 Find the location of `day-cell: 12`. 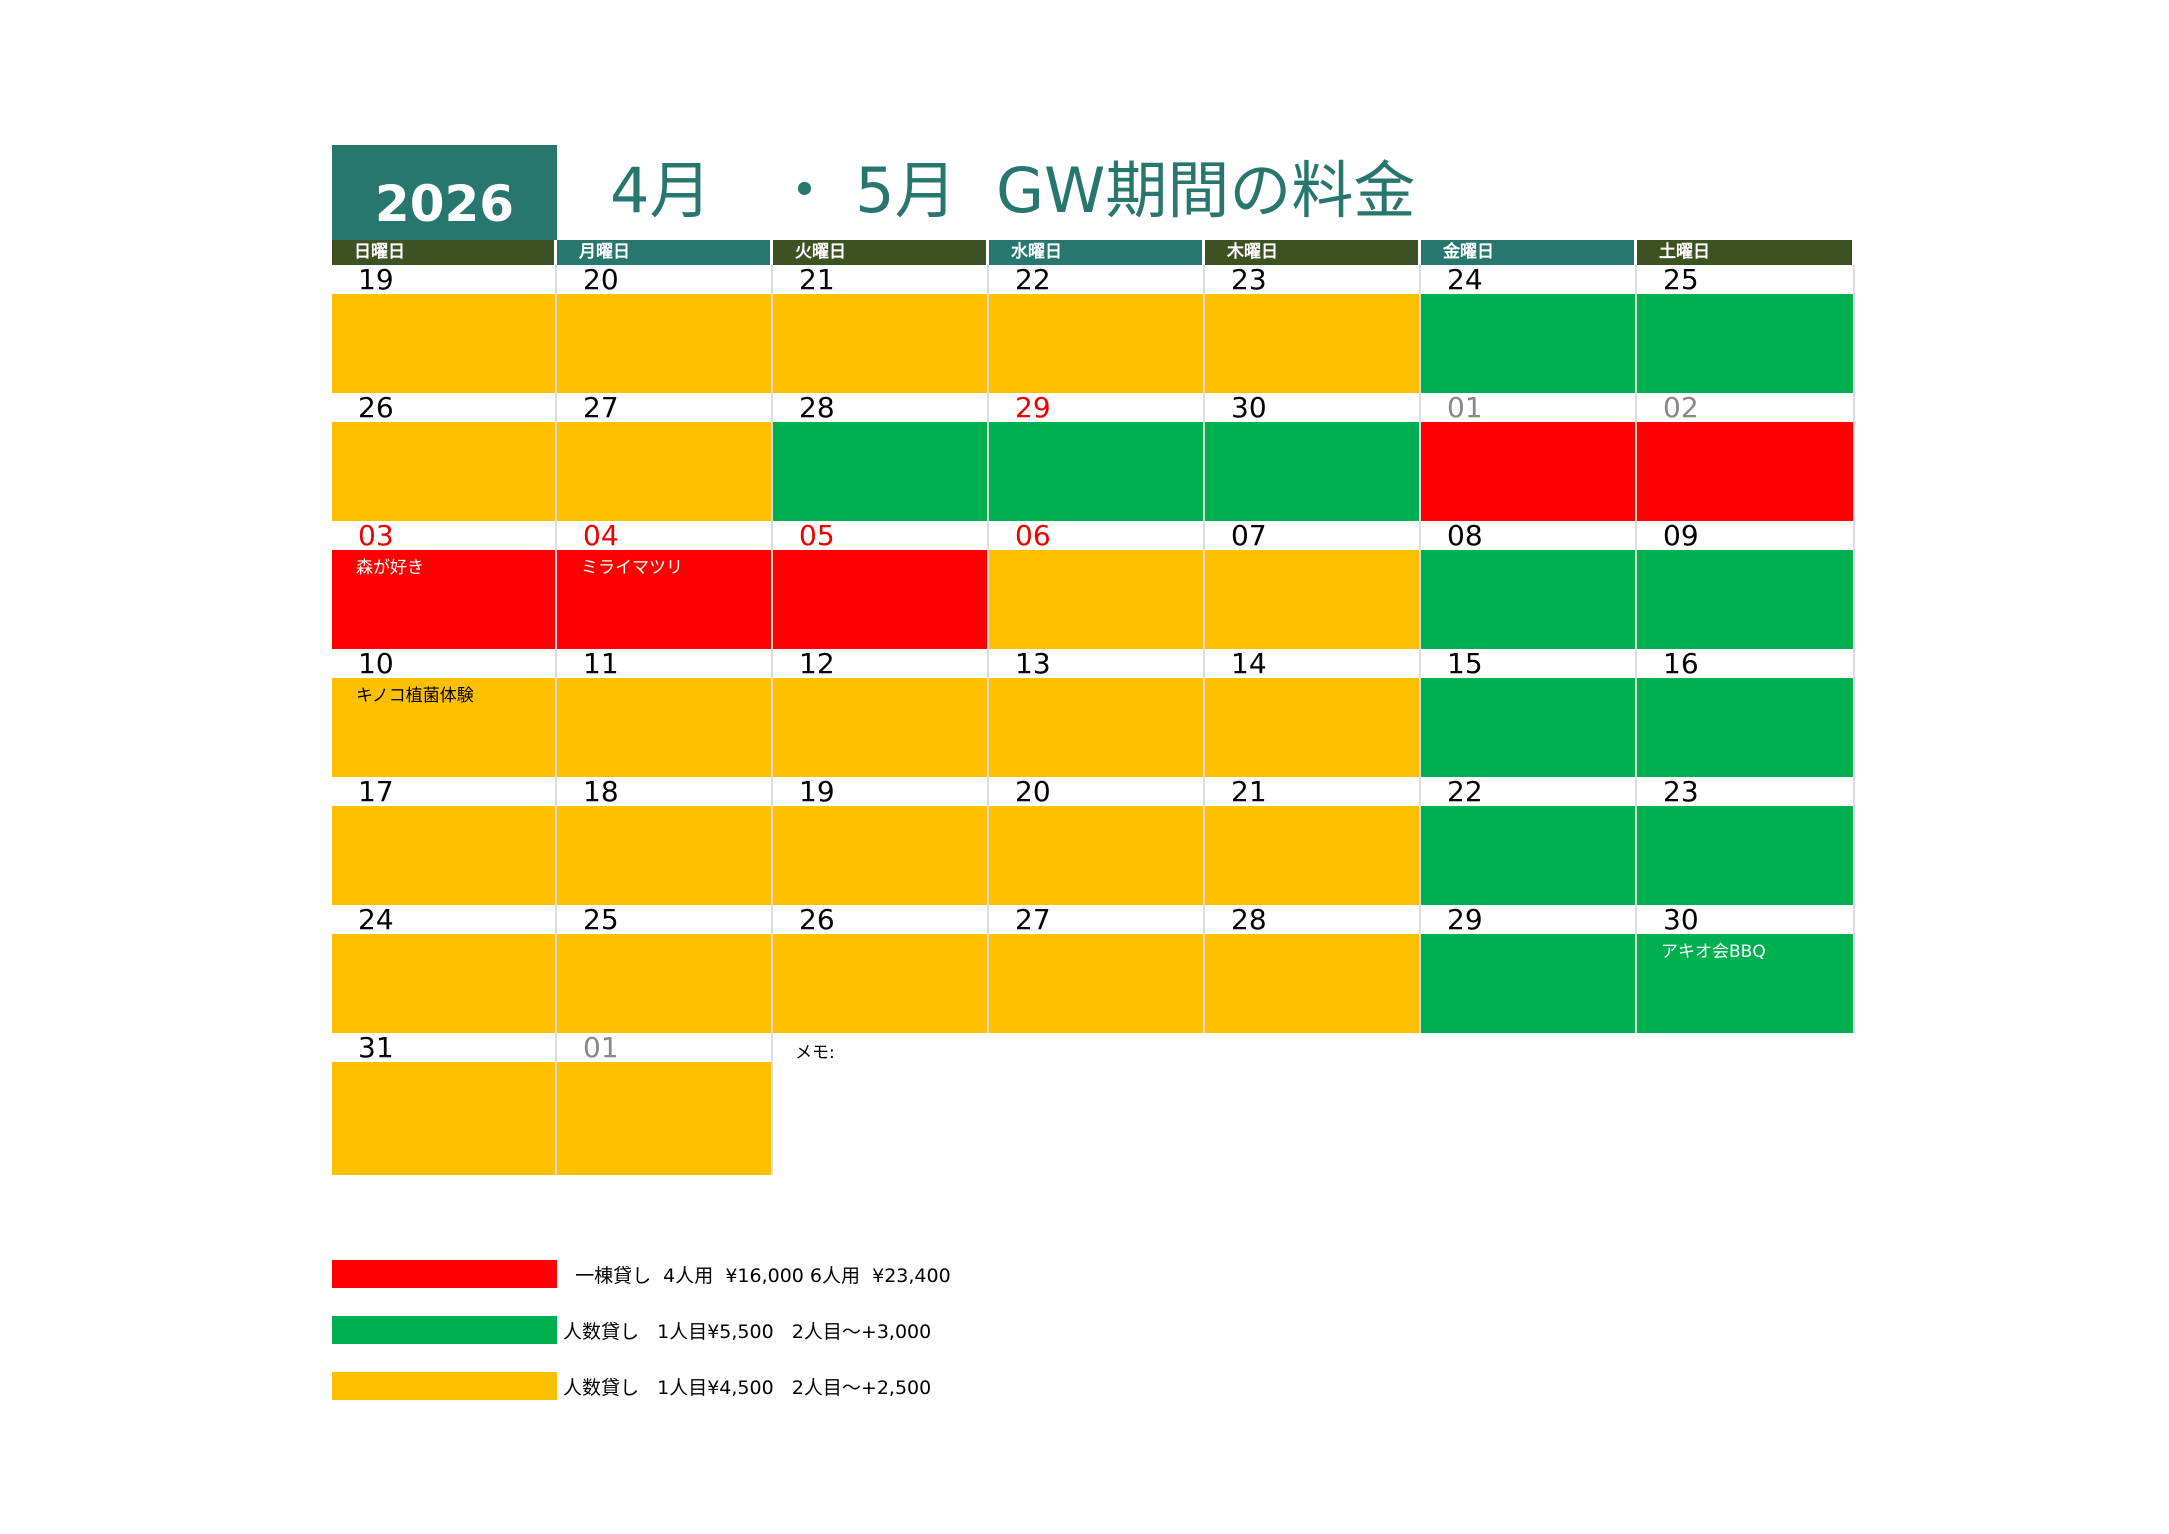

day-cell: 12 is located at coordinates (881, 713).